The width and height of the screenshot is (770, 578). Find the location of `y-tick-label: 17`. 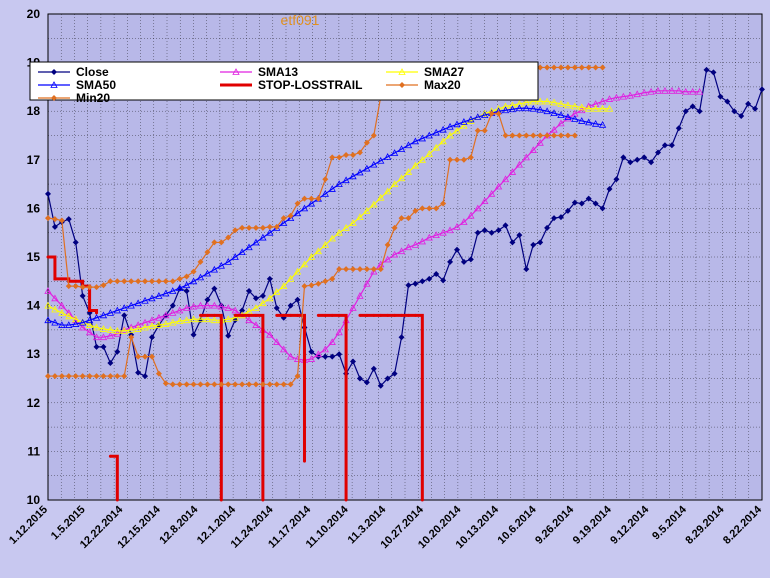

y-tick-label: 17 is located at coordinates (34, 160).